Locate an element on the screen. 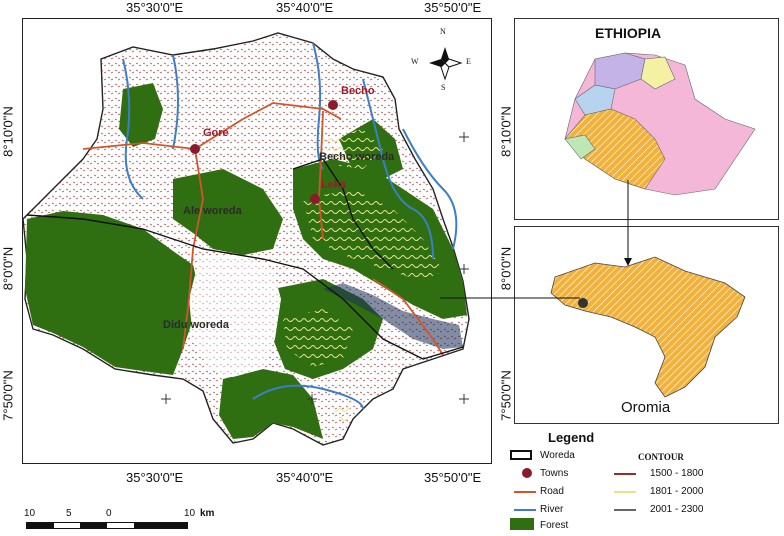 The width and height of the screenshot is (784, 536). contour-mid-label: 1801 - 2000 is located at coordinates (677, 491).